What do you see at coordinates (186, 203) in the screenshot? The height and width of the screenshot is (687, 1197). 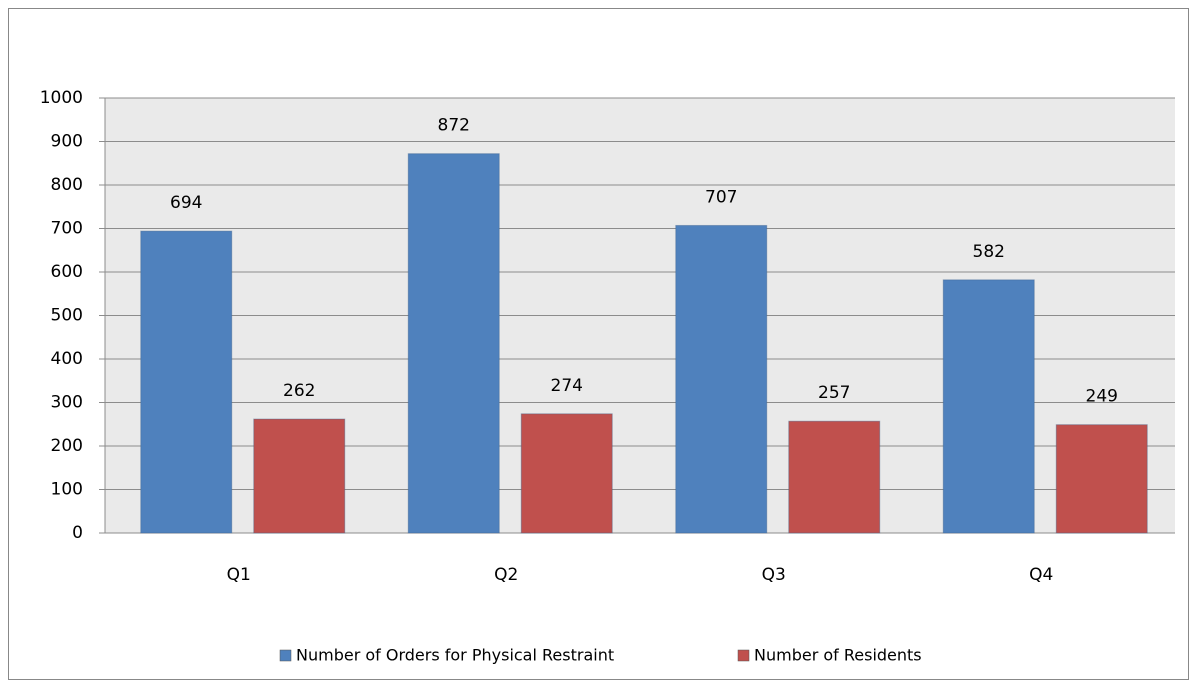 I see `data-label: 694` at bounding box center [186, 203].